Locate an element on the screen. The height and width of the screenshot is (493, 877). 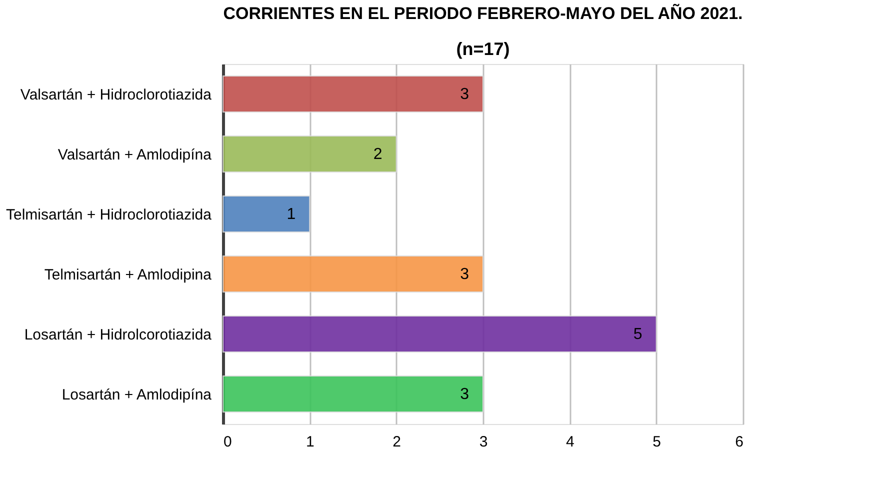
x-tick-label: 5 is located at coordinates (657, 442).